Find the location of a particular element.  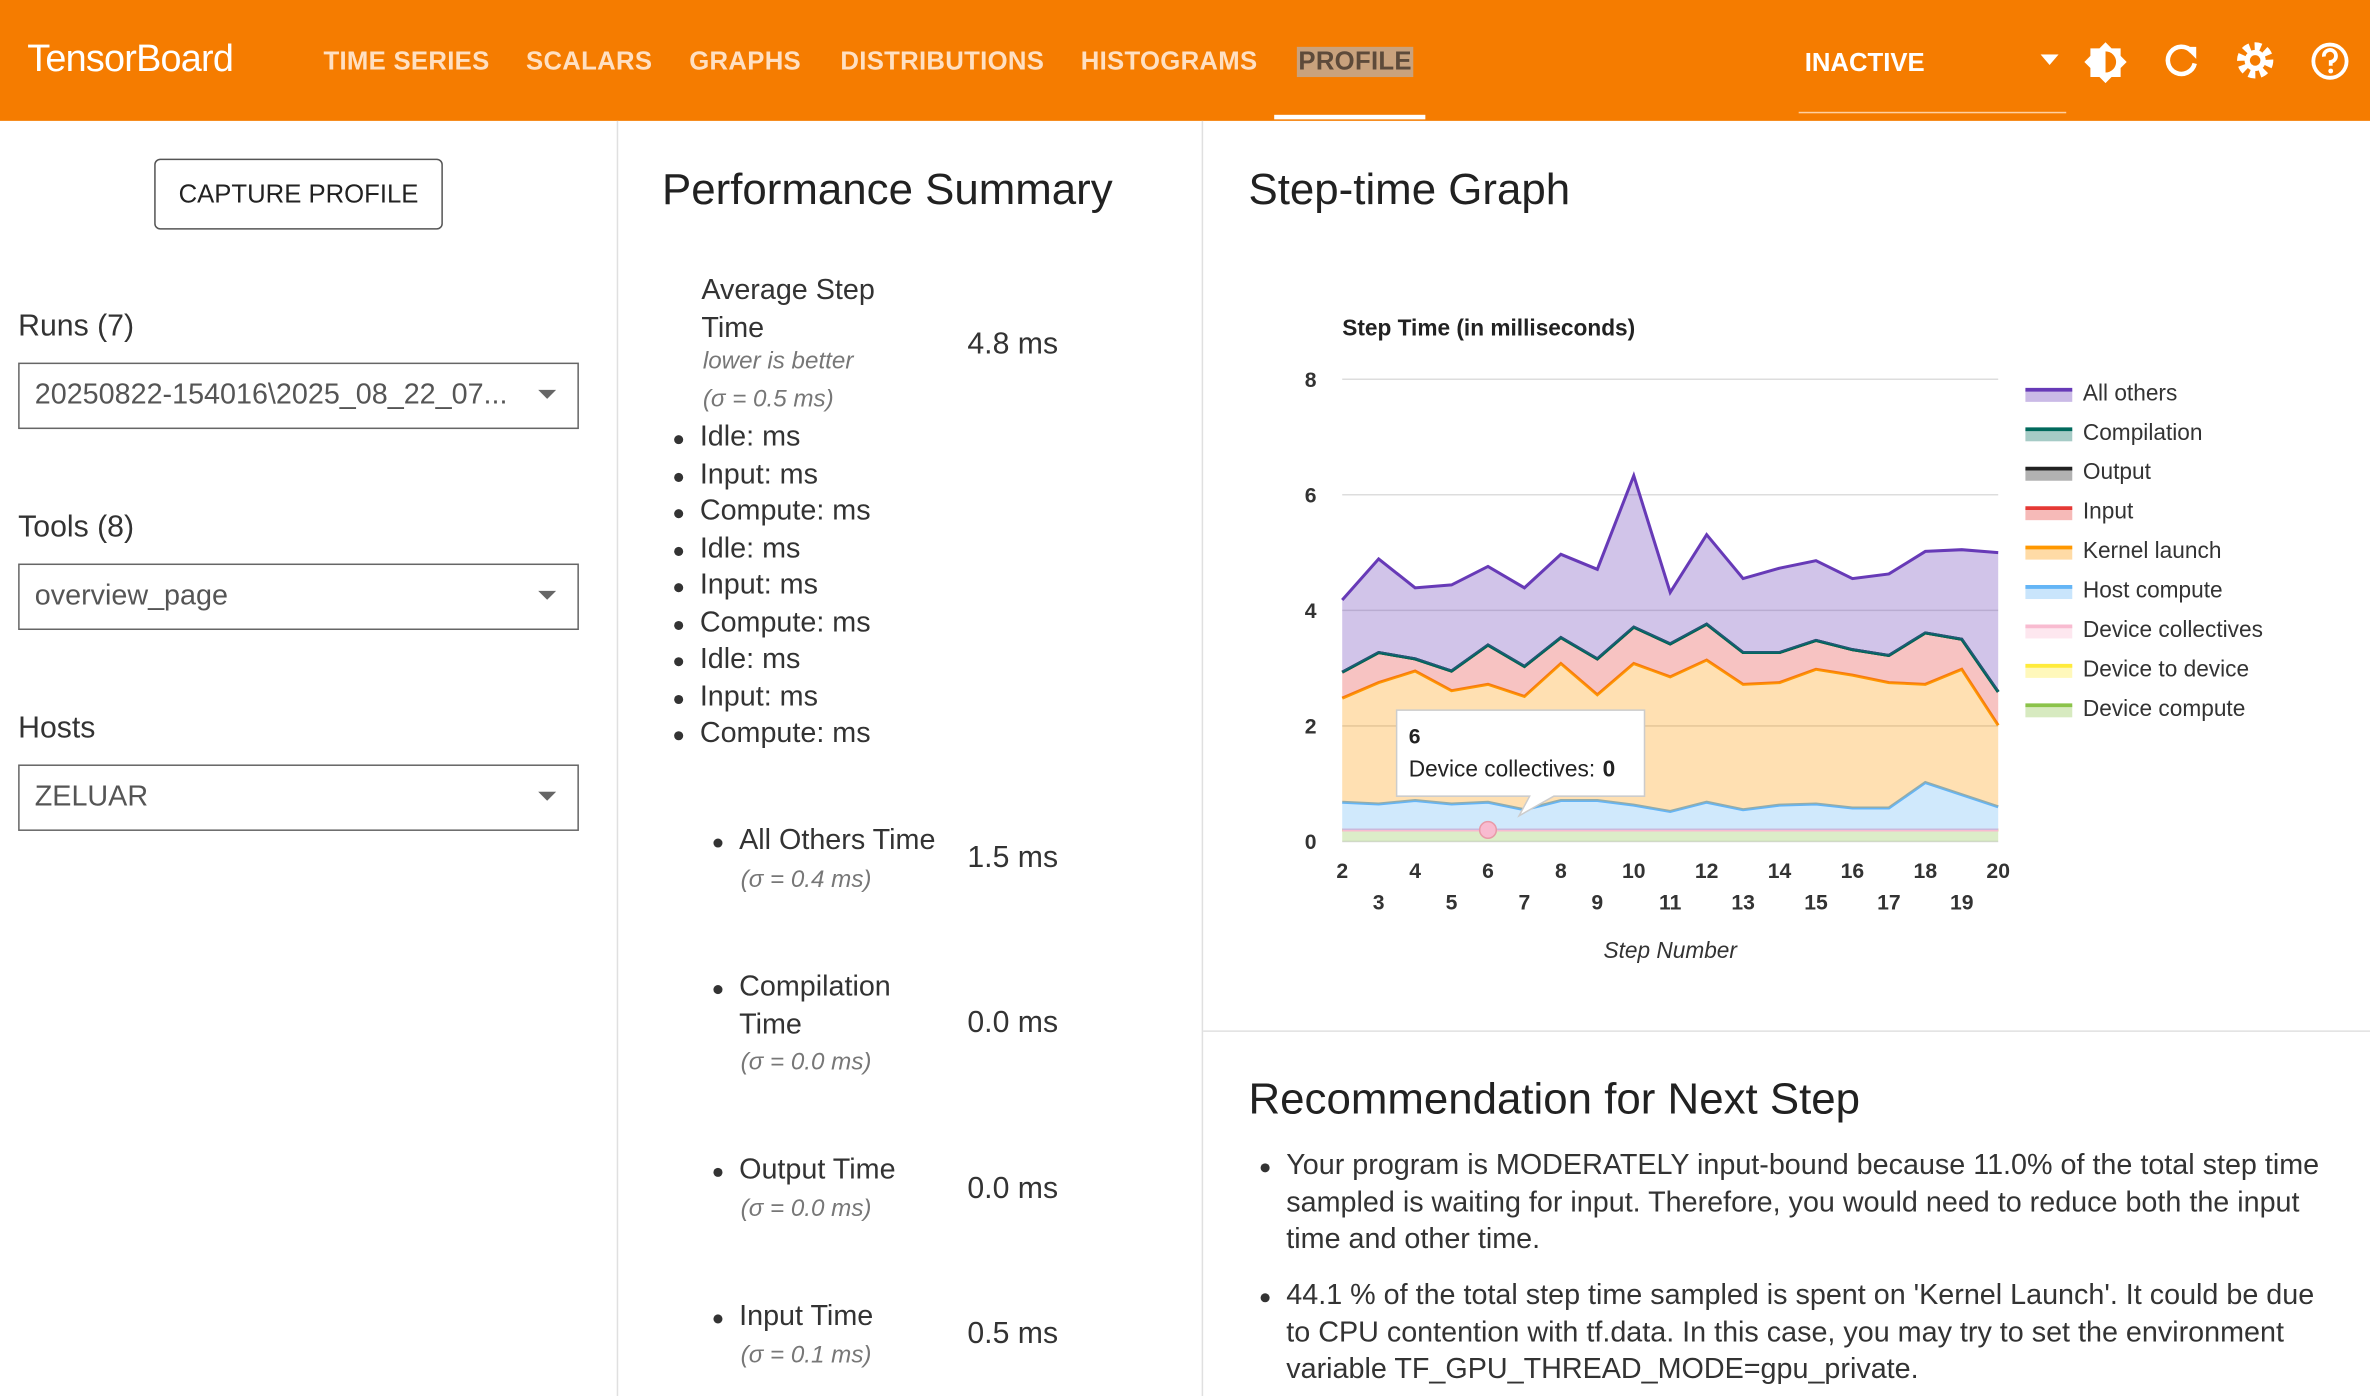

x-tick-label: 8 is located at coordinates (1561, 871).